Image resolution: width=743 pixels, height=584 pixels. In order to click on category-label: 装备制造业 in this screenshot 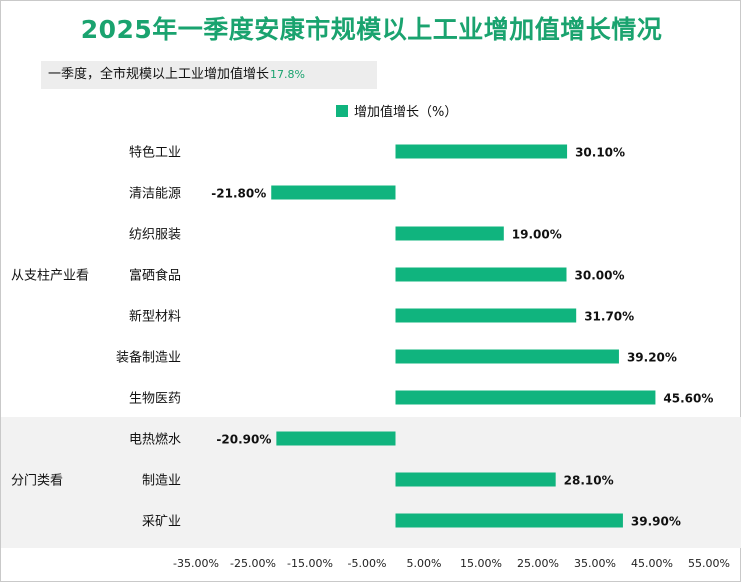, I will do `click(148, 358)`.